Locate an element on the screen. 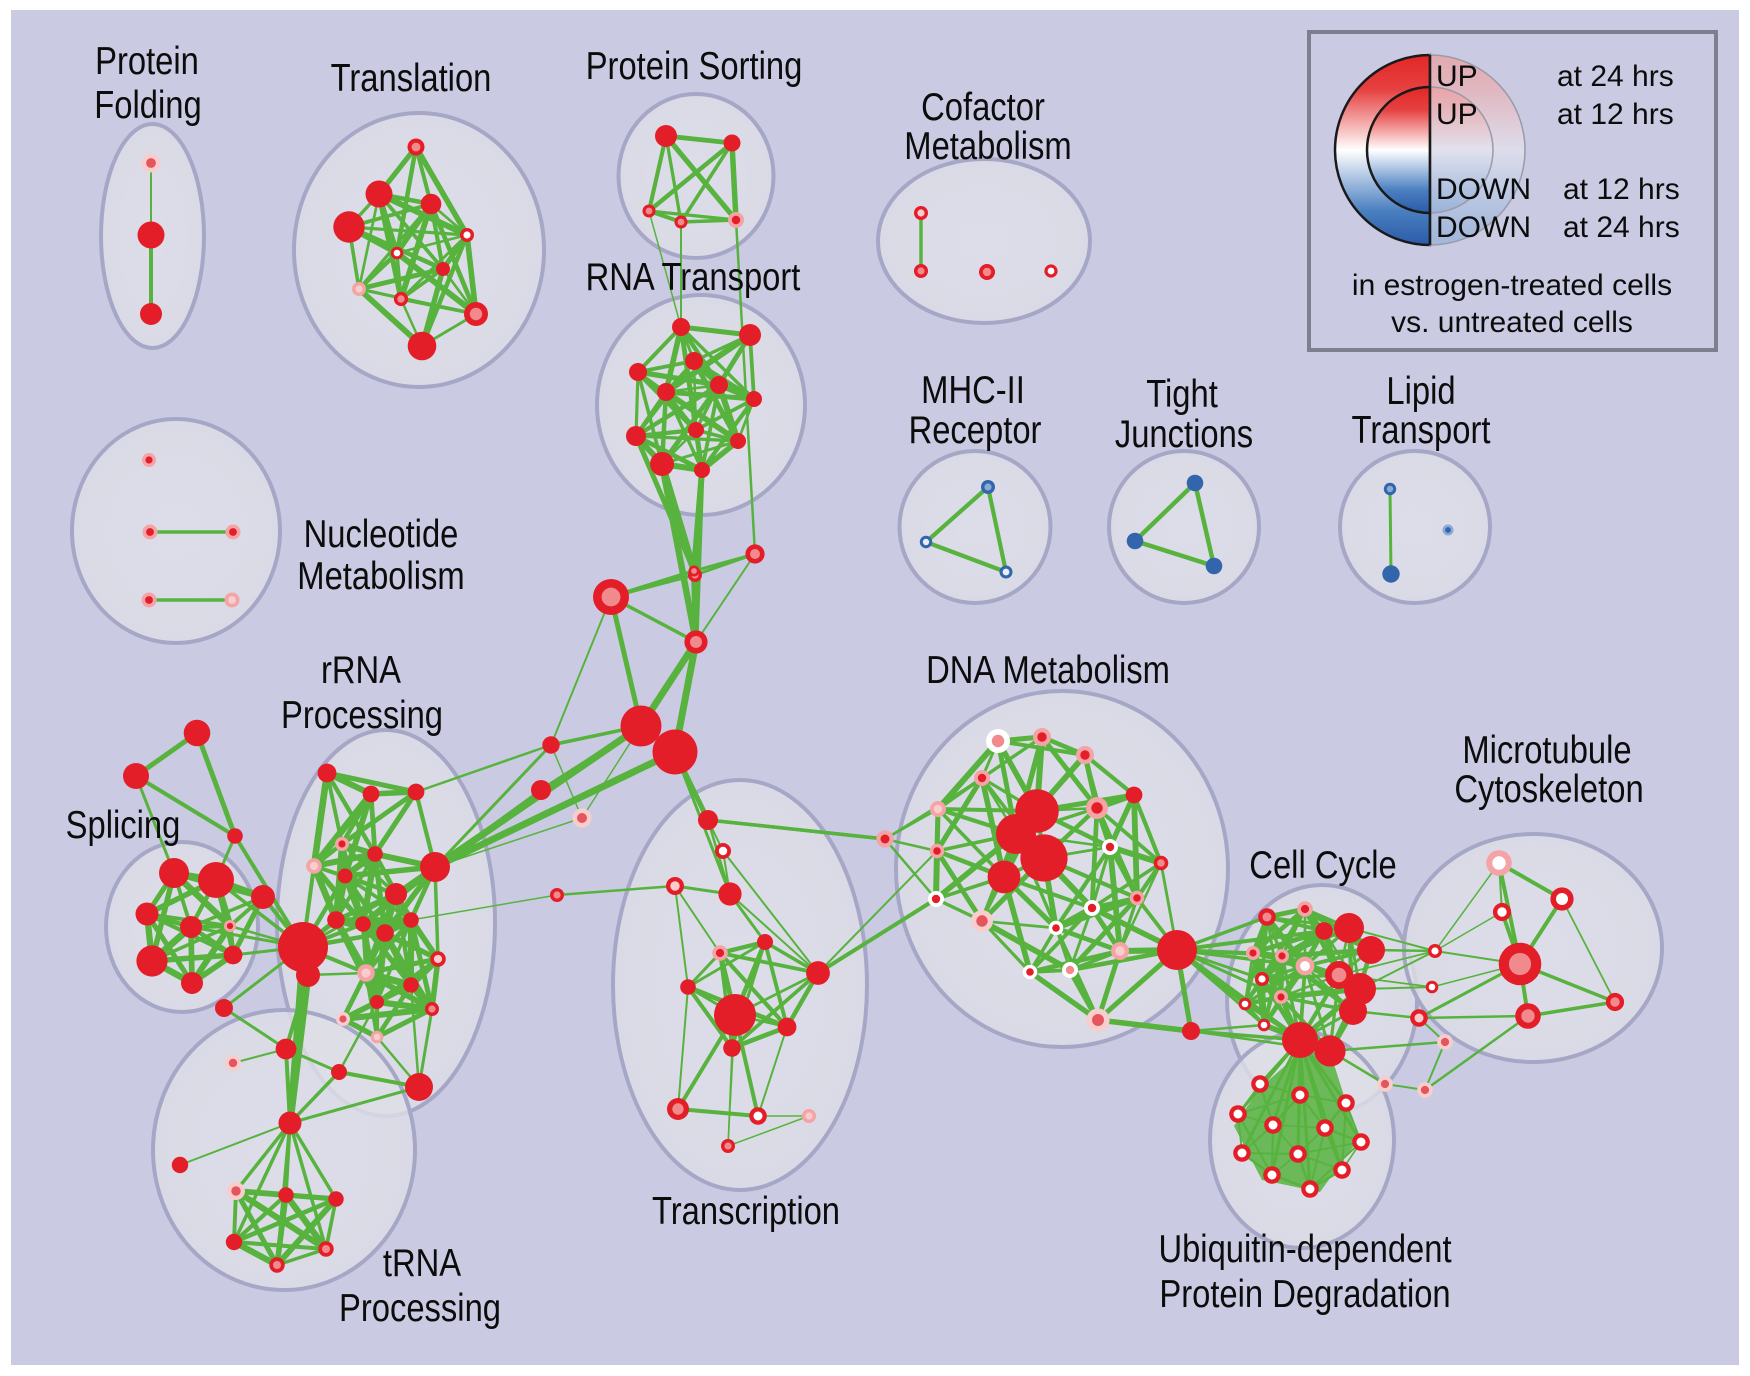 The height and width of the screenshot is (1376, 1750). svg-text: in estrogen-treated cells is located at coordinates (1512, 285).